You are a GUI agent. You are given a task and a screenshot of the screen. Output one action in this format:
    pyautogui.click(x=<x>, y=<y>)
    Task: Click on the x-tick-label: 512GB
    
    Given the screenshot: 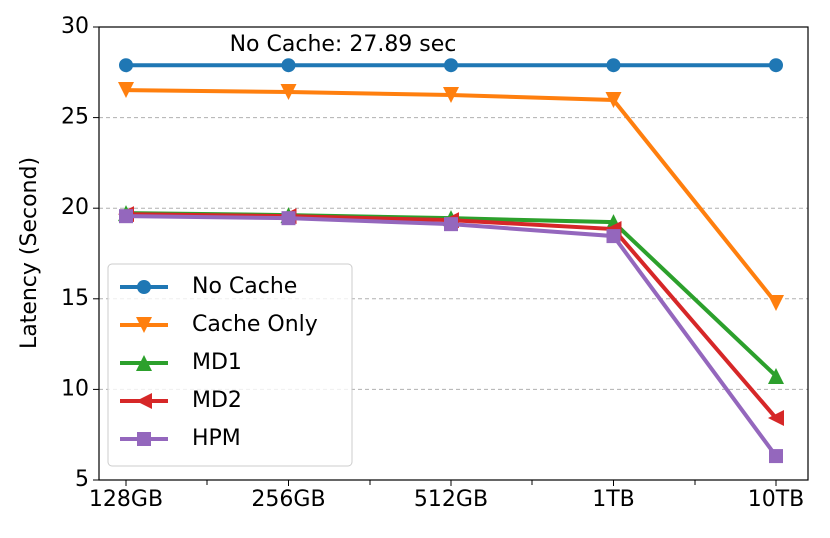 What is the action you would take?
    pyautogui.click(x=451, y=499)
    